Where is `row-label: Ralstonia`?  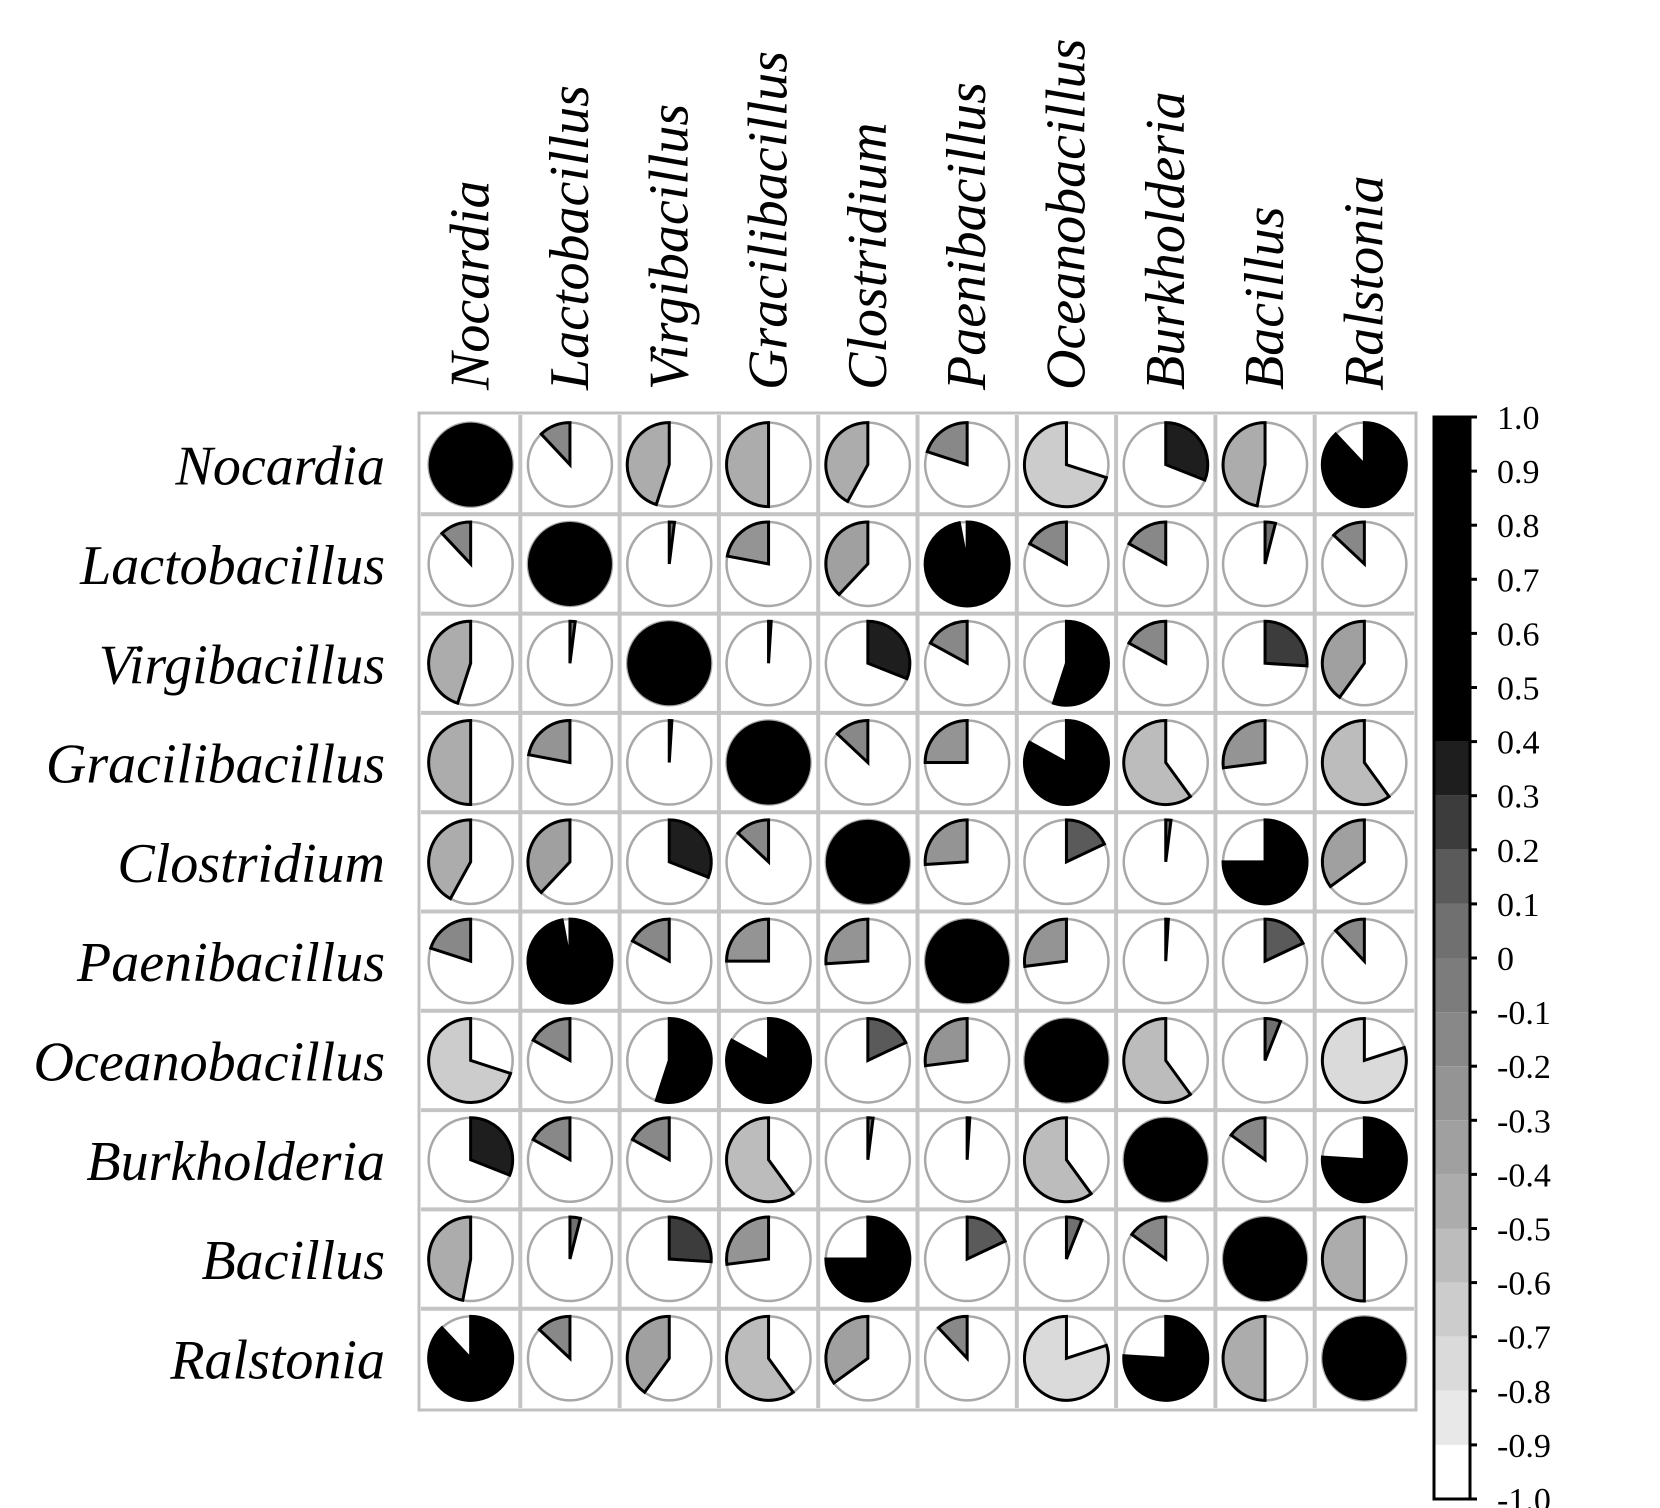
row-label: Ralstonia is located at coordinates (277, 1360).